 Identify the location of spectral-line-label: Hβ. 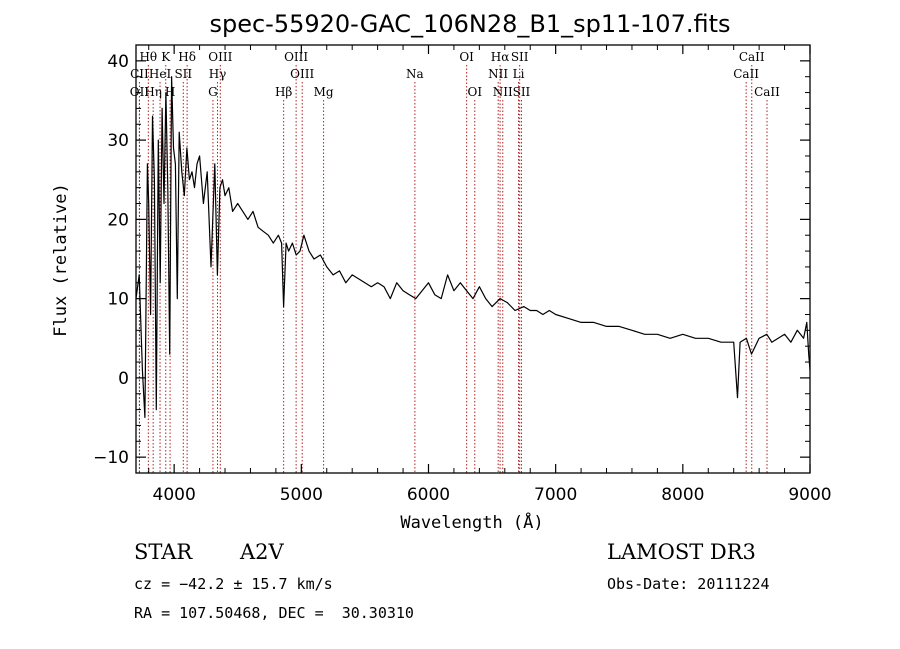
(283, 92).